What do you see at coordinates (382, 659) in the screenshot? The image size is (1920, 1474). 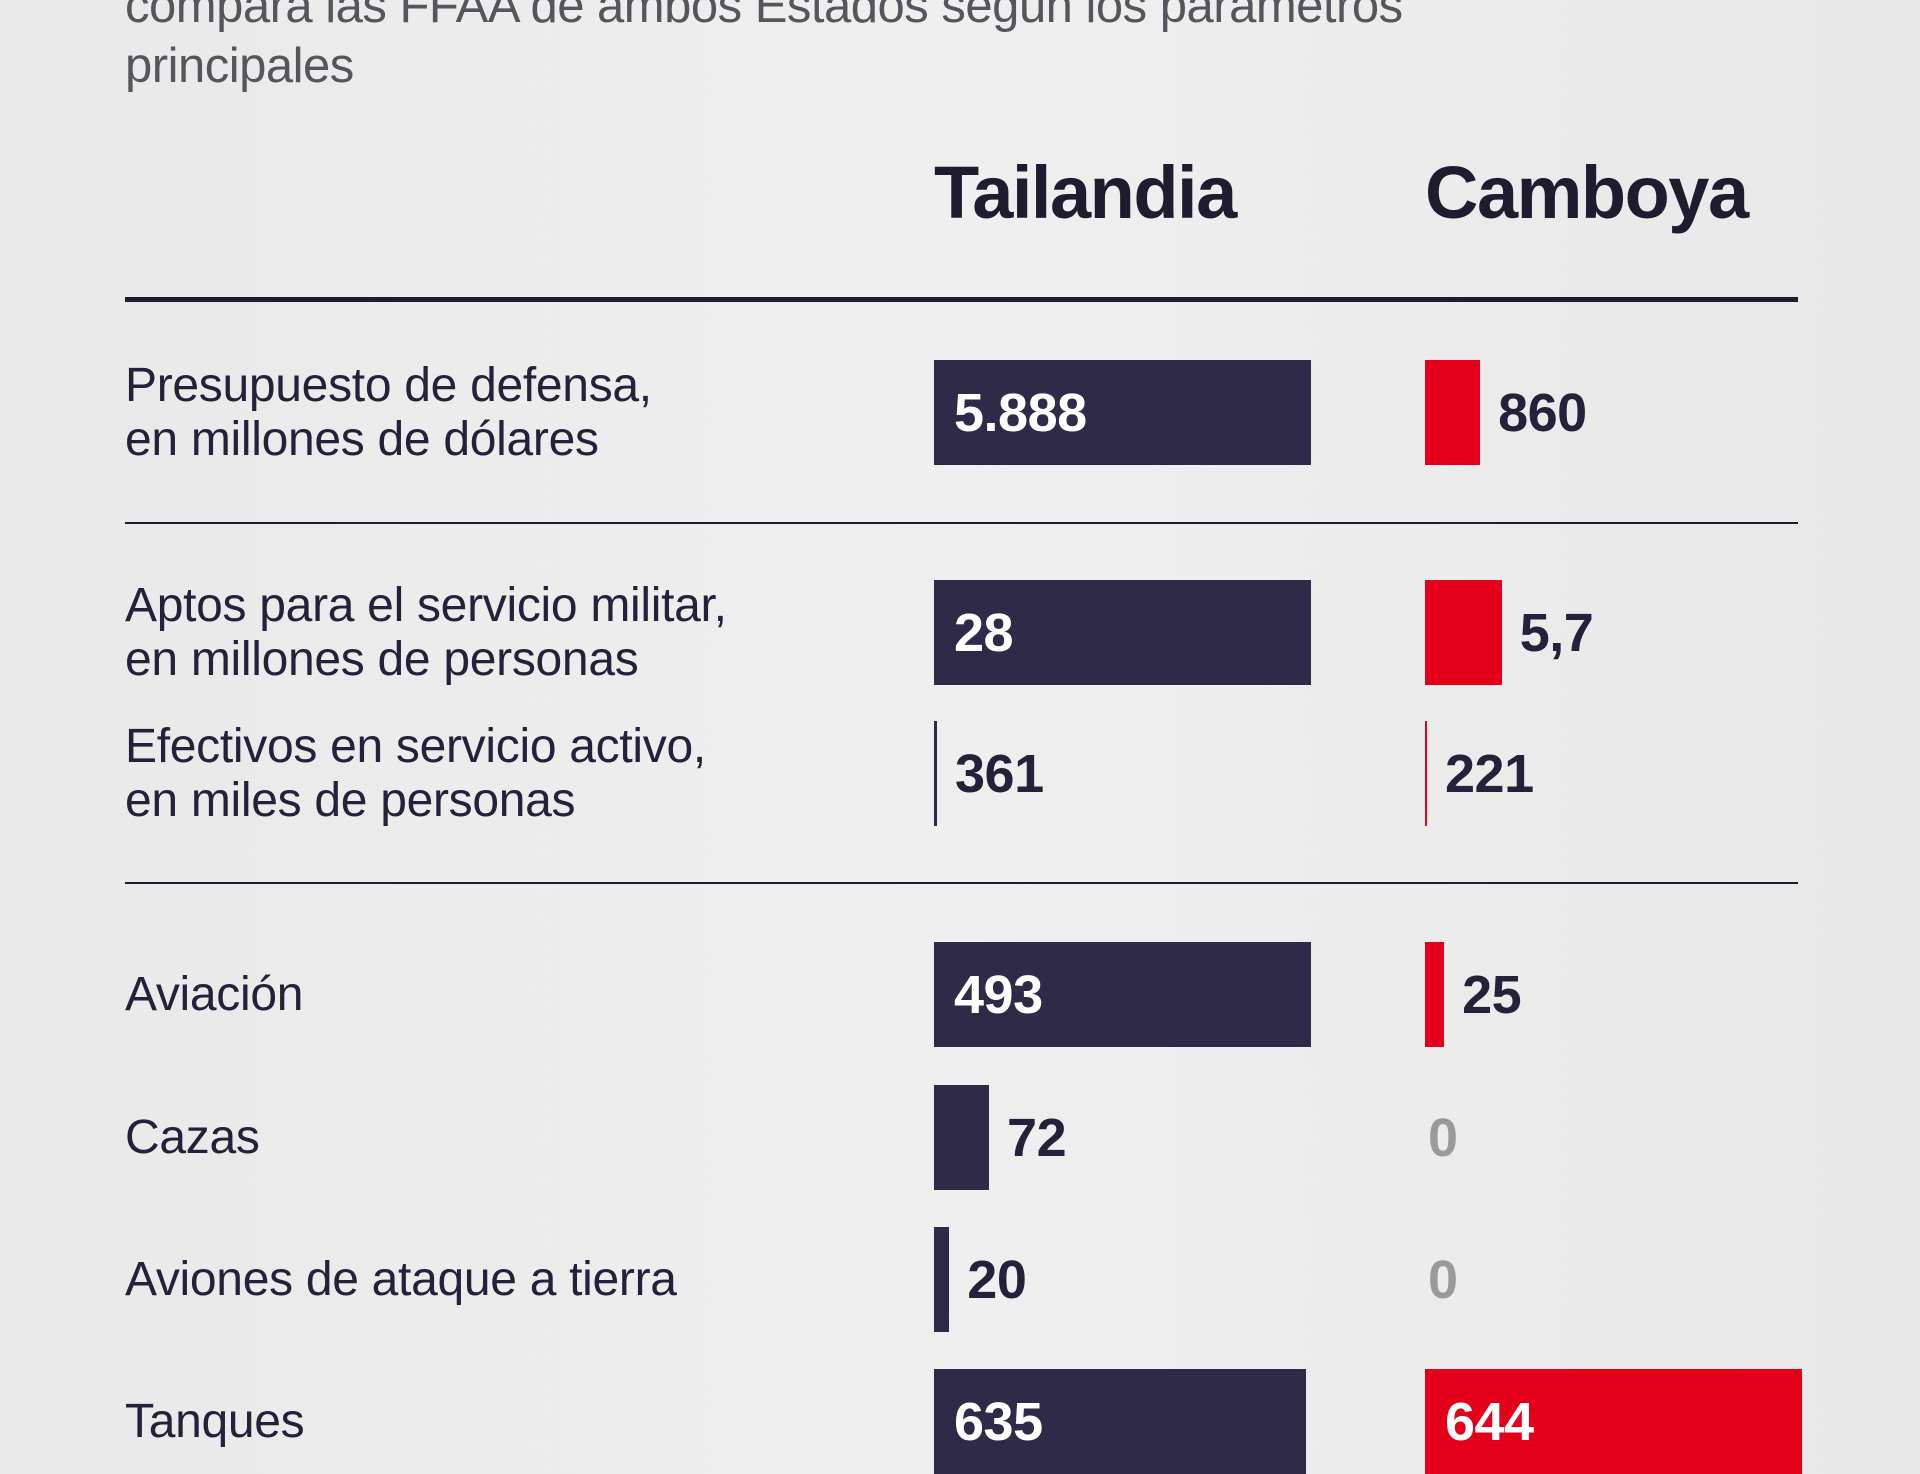 I see `row-label: en millones de personas` at bounding box center [382, 659].